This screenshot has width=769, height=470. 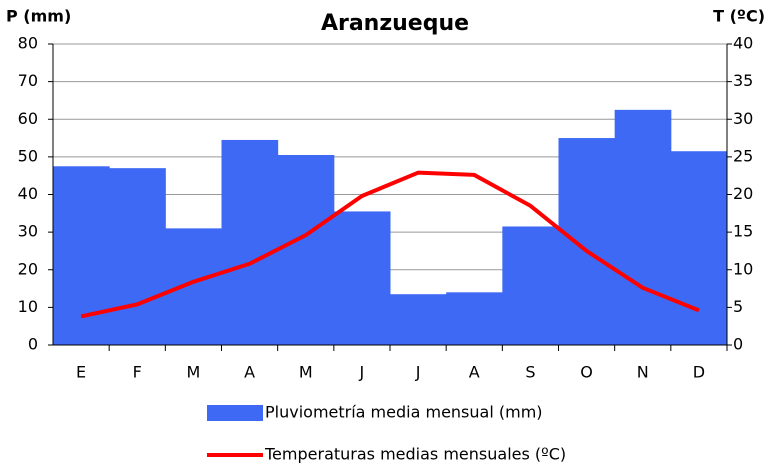 What do you see at coordinates (28, 118) in the screenshot?
I see `y-tick-label: 60` at bounding box center [28, 118].